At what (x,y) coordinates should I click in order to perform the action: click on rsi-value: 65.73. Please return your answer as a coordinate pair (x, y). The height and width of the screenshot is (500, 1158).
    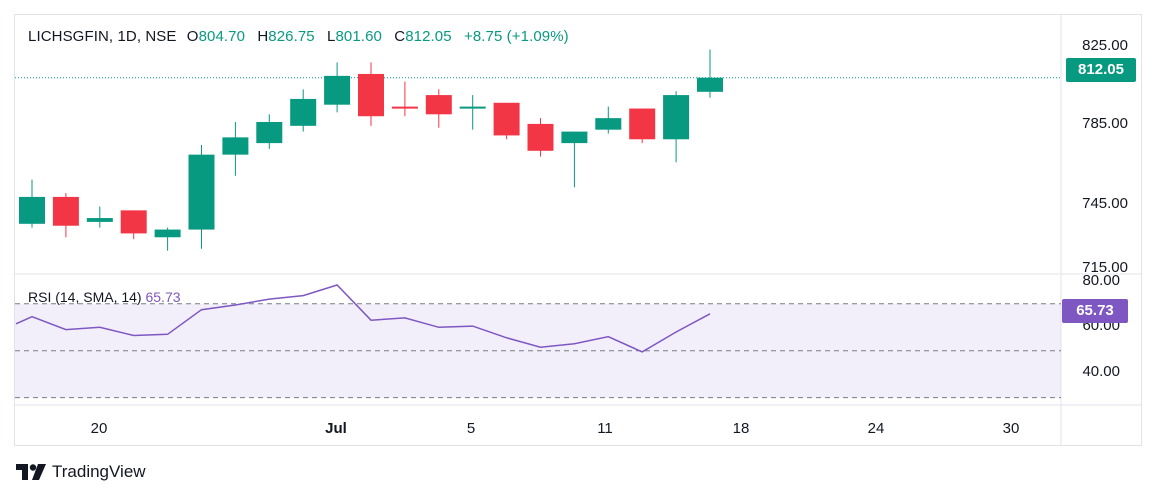
    Looking at the image, I should click on (163, 297).